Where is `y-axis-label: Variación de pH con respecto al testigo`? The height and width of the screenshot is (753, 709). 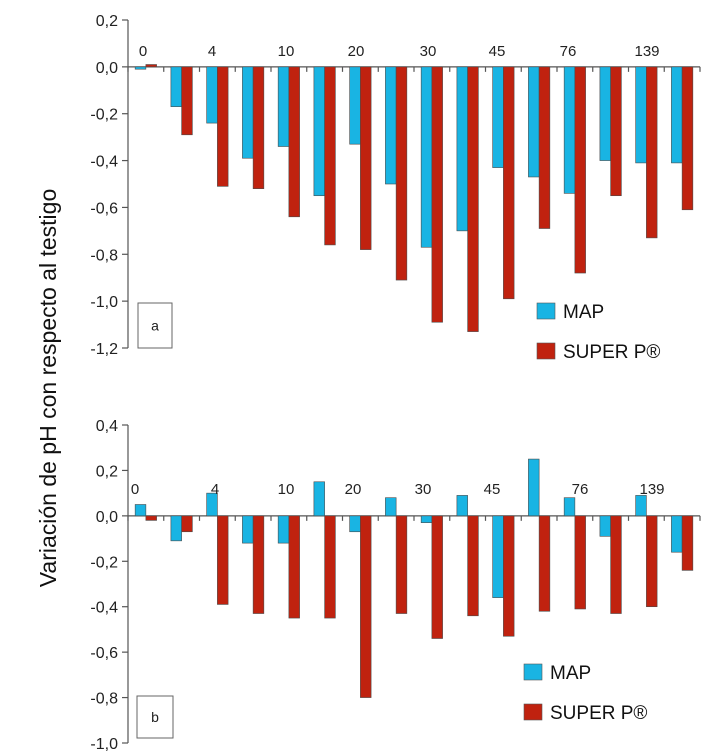 y-axis-label: Variación de pH con respecto al testigo is located at coordinates (48, 388).